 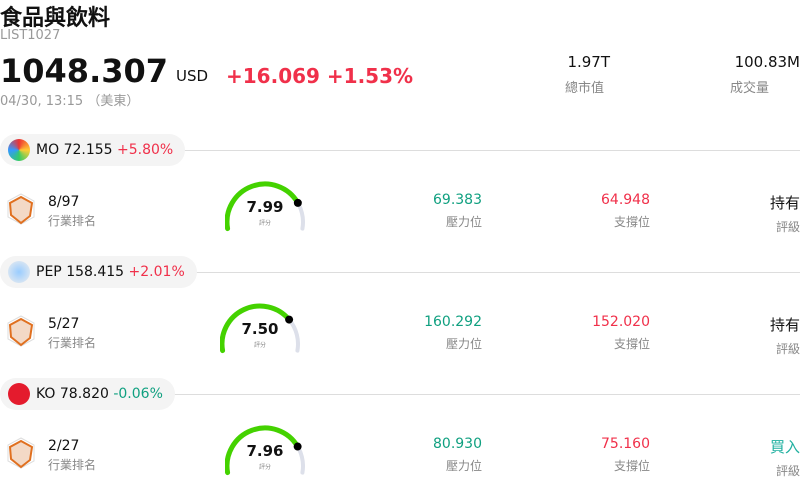 What do you see at coordinates (72, 211) in the screenshot?
I see `industry-rank: 8/97 行業排名` at bounding box center [72, 211].